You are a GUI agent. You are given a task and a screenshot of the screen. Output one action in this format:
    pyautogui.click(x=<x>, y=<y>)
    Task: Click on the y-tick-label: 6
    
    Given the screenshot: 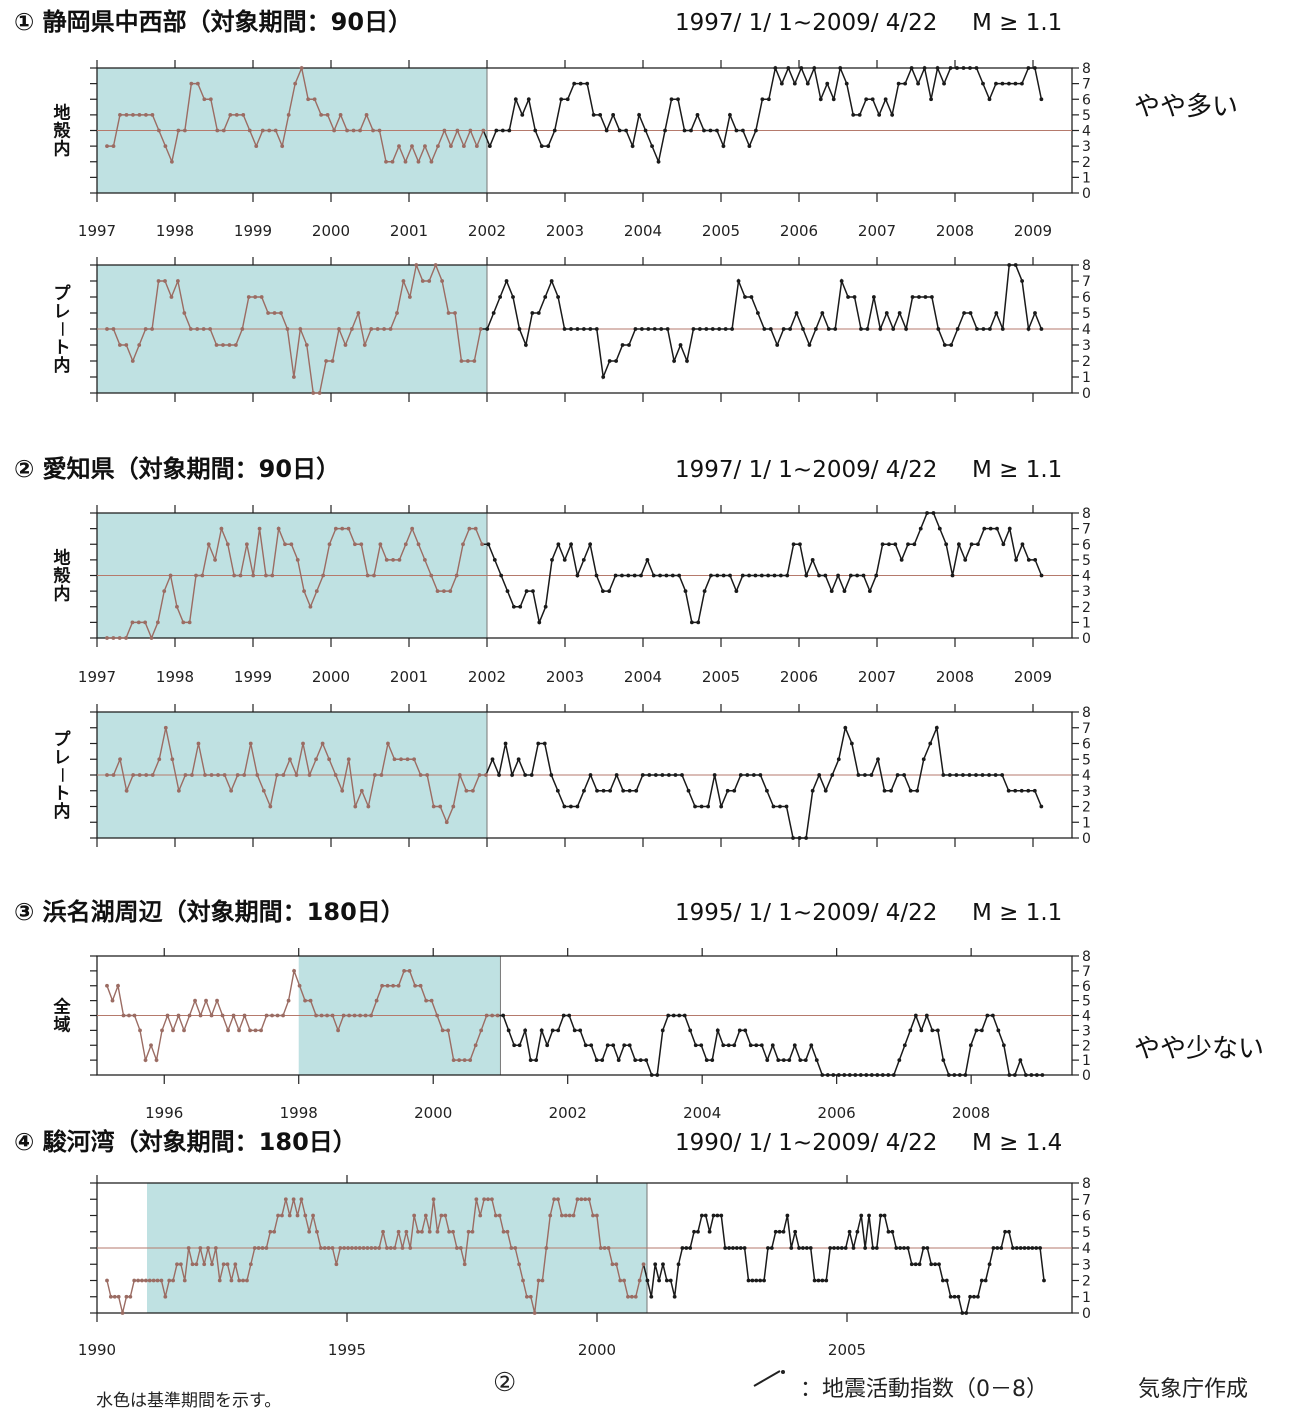 What is the action you would take?
    pyautogui.click(x=1086, y=987)
    